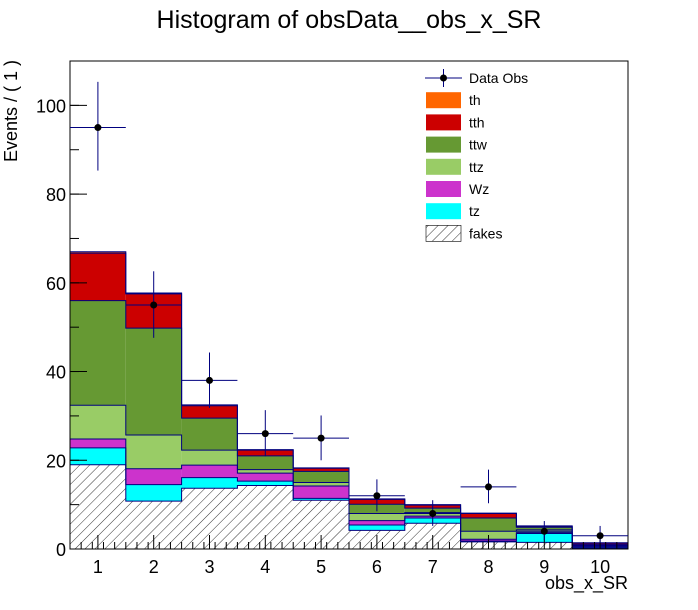 Image resolution: width=698 pixels, height=610 pixels. I want to click on legend-swatch-ttz, so click(443, 166).